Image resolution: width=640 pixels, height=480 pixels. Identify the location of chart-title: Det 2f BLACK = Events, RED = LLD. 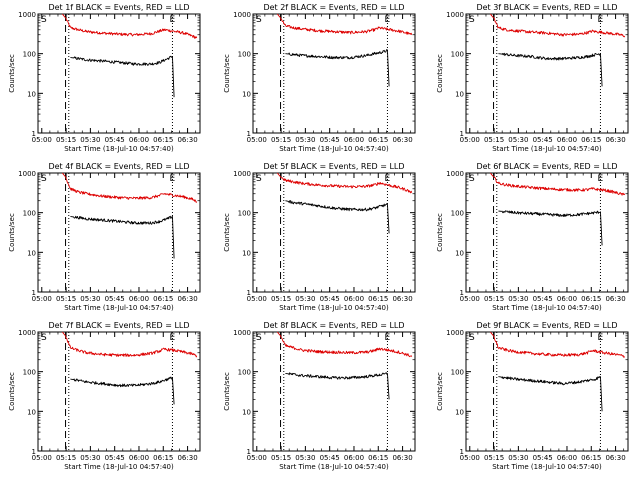
(333, 7).